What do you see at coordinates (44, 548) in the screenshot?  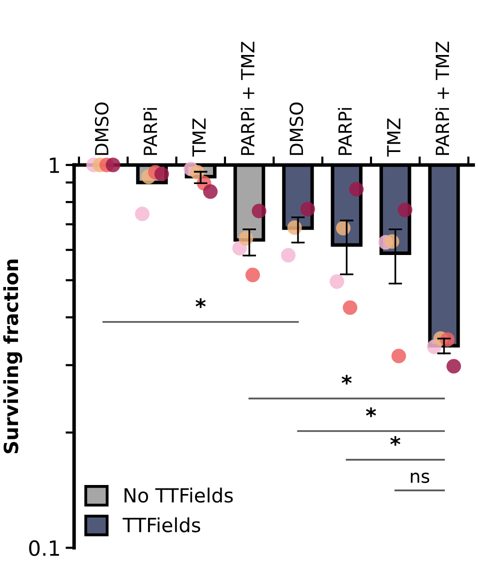 I see `y-tick-label: 0.1` at bounding box center [44, 548].